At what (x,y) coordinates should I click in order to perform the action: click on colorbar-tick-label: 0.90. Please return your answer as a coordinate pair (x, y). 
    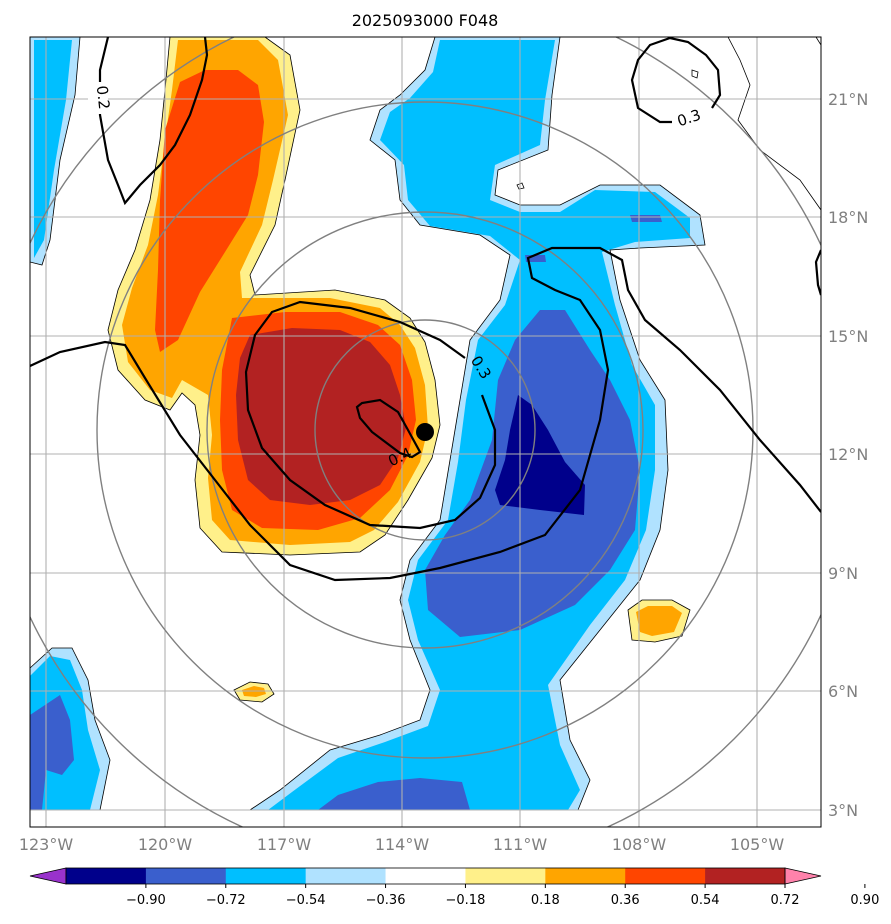
    Looking at the image, I should click on (864, 900).